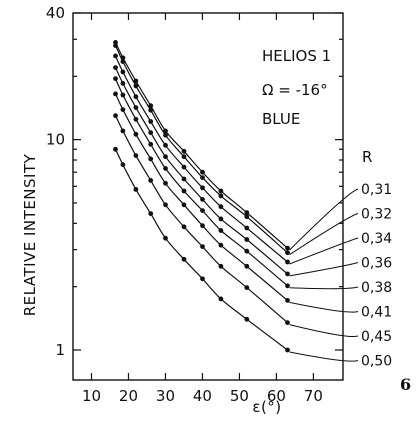  What do you see at coordinates (367, 157) in the screenshot?
I see `legend-title: R` at bounding box center [367, 157].